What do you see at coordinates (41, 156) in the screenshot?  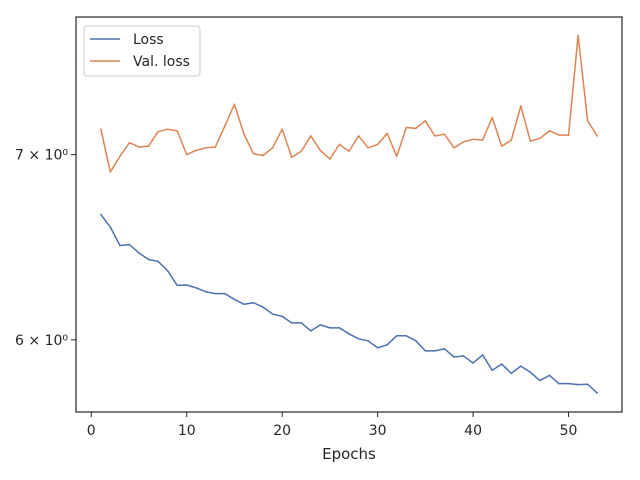 I see `y-tick-label: 7 × 10⁰` at bounding box center [41, 156].